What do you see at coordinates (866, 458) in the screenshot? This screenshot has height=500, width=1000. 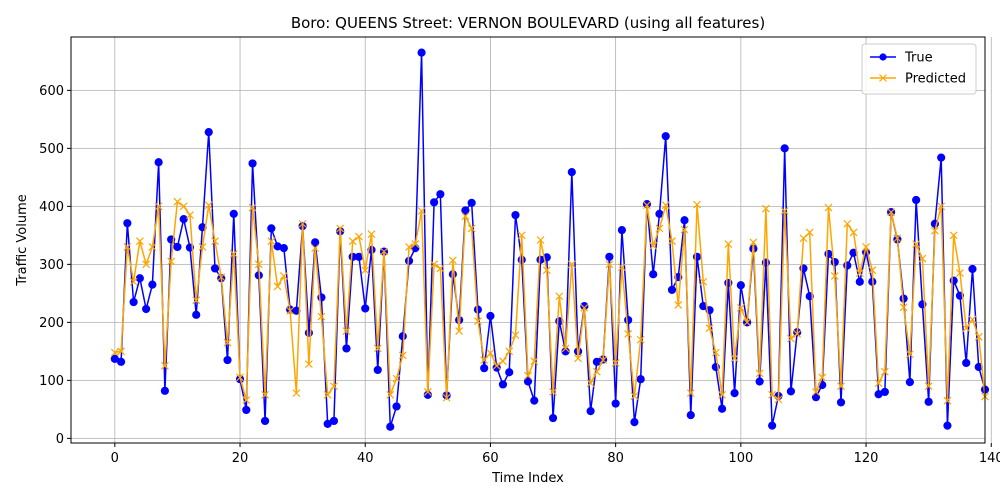 I see `x-tick-label: 120` at bounding box center [866, 458].